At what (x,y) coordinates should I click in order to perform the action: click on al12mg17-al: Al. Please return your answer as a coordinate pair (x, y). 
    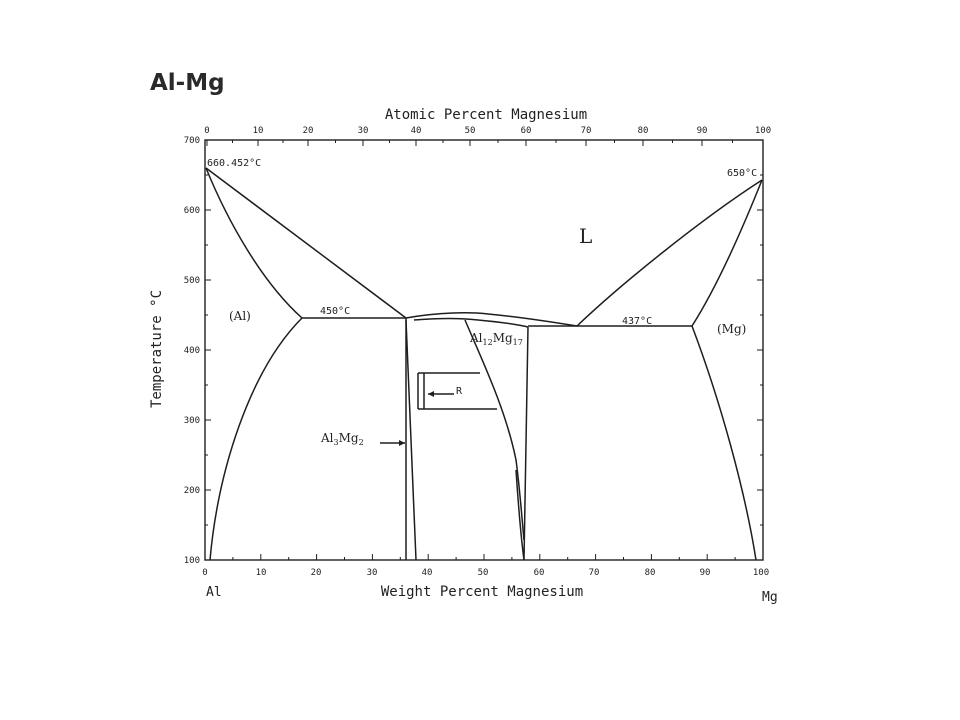
    Looking at the image, I should click on (476, 338).